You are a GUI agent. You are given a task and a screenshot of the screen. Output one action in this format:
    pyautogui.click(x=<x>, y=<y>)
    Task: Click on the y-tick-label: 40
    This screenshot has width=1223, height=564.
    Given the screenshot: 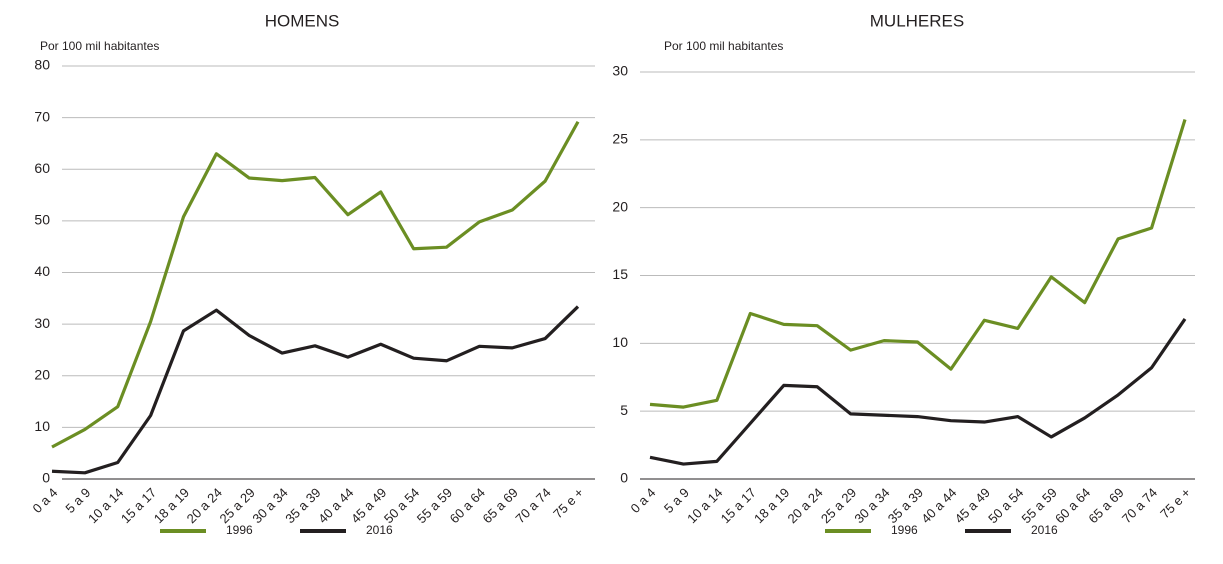 What is the action you would take?
    pyautogui.click(x=42, y=271)
    